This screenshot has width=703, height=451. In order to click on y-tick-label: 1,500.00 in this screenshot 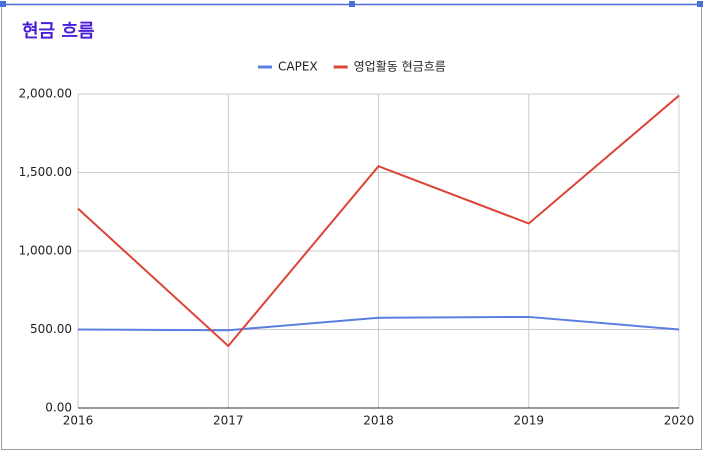, I will do `click(45, 172)`.